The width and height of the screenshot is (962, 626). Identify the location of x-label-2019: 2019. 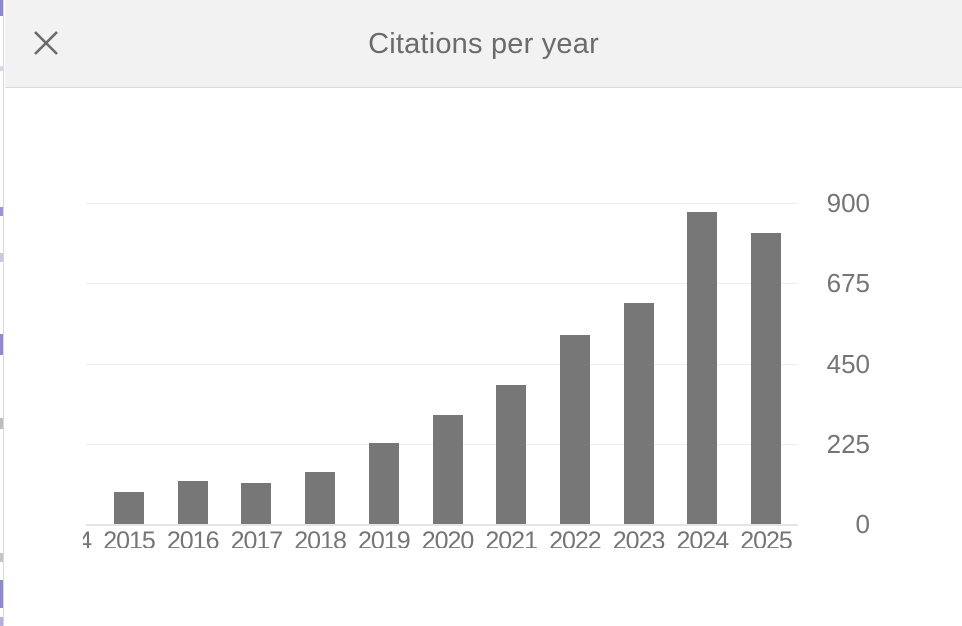
(384, 537).